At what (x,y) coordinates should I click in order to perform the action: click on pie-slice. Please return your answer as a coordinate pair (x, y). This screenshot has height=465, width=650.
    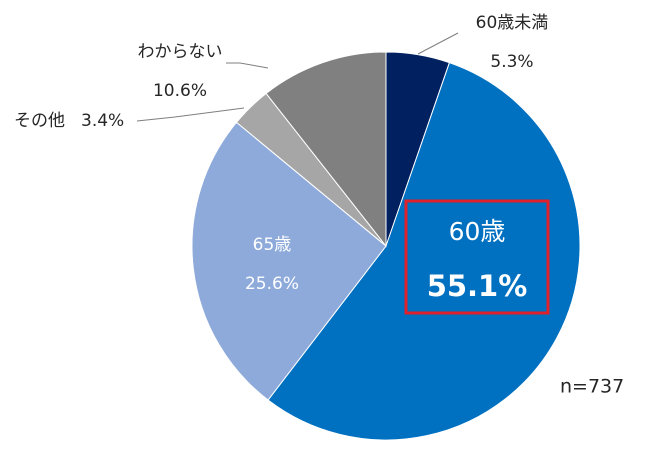
    Looking at the image, I should click on (326, 149).